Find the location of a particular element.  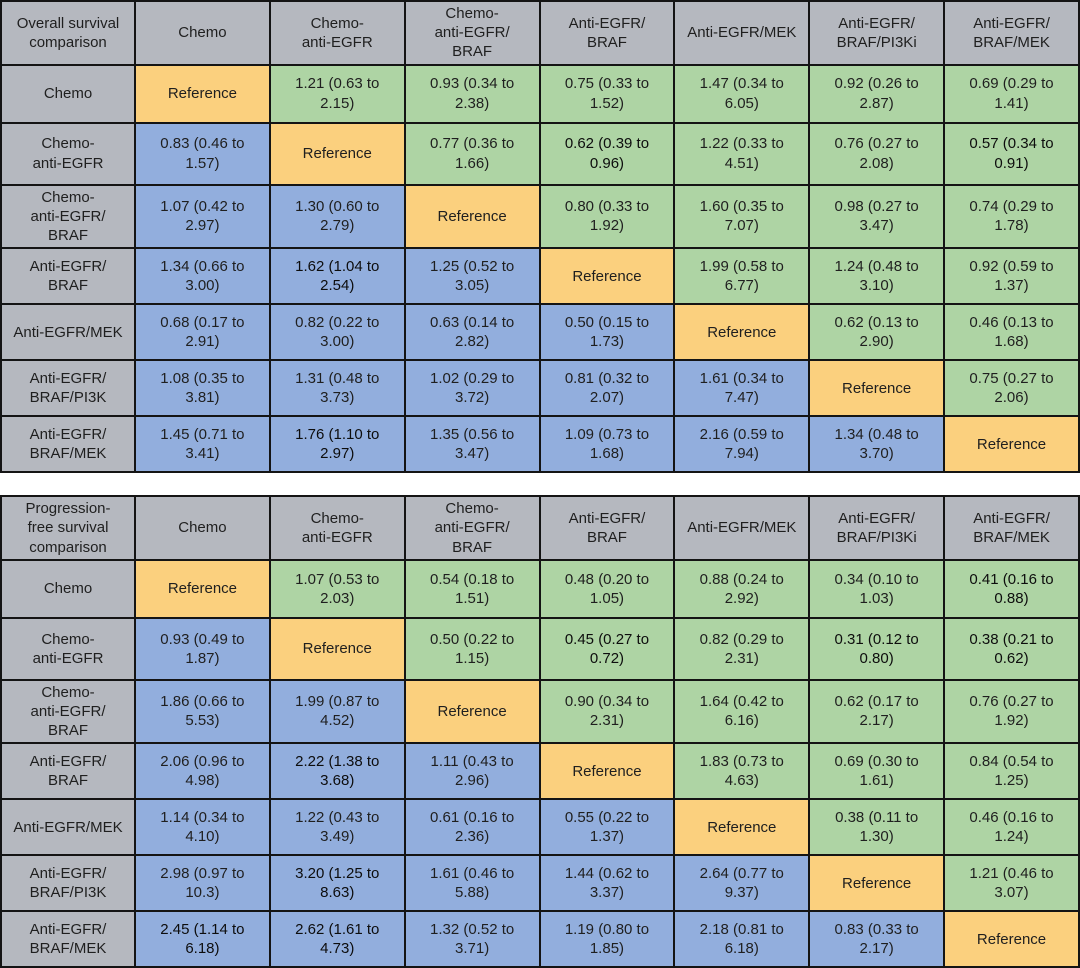

hazard-ratio-cell: 2.98 (0.97 to 10.3) is located at coordinates (202, 883).